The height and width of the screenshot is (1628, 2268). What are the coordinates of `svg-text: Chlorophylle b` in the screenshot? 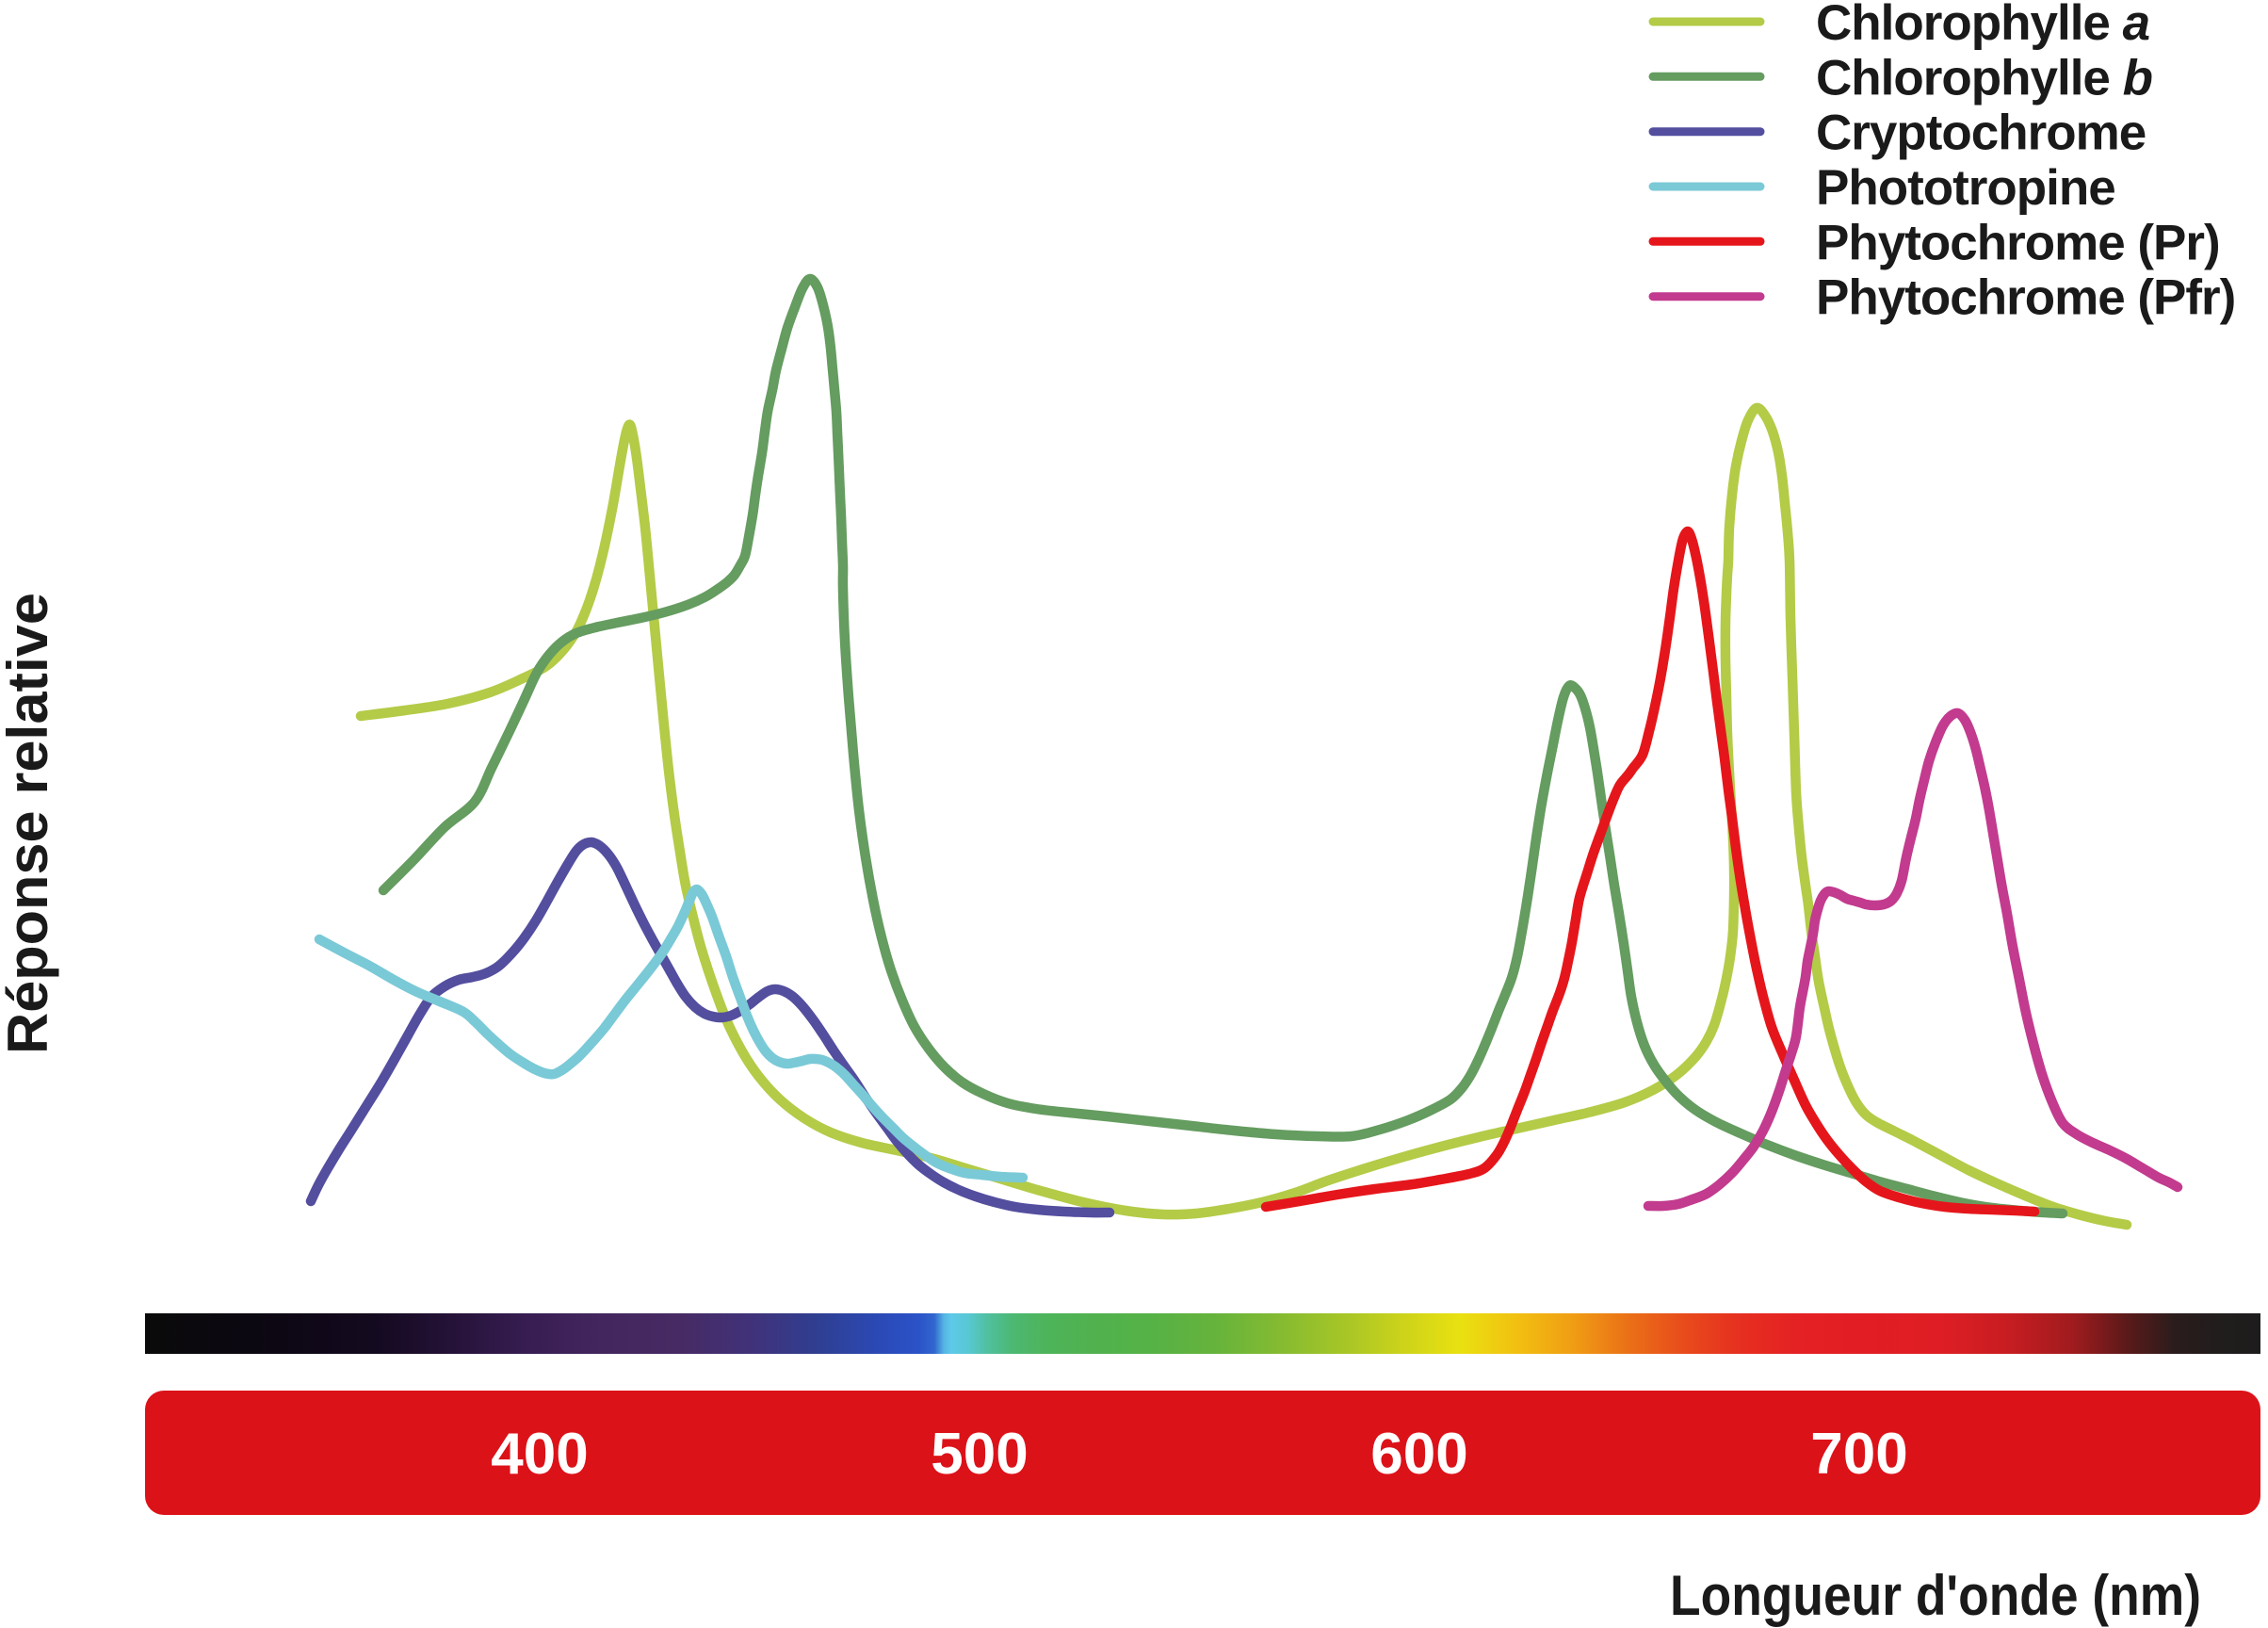 It's located at (1984, 78).